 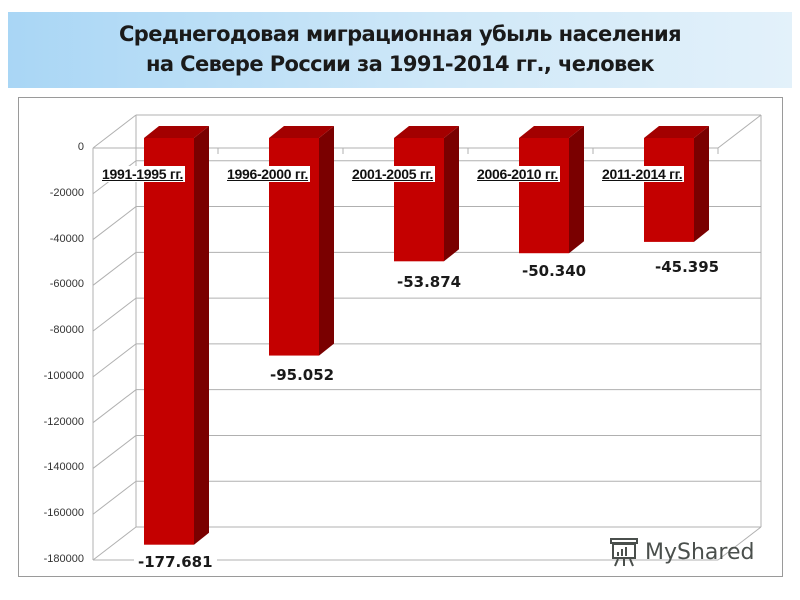 I want to click on watermark: MyShared, so click(x=680, y=552).